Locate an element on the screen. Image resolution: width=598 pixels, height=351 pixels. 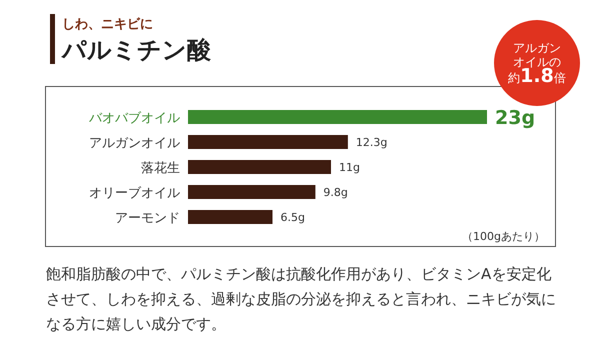
y-tick-label: アルガンオイル is located at coordinates (134, 143).